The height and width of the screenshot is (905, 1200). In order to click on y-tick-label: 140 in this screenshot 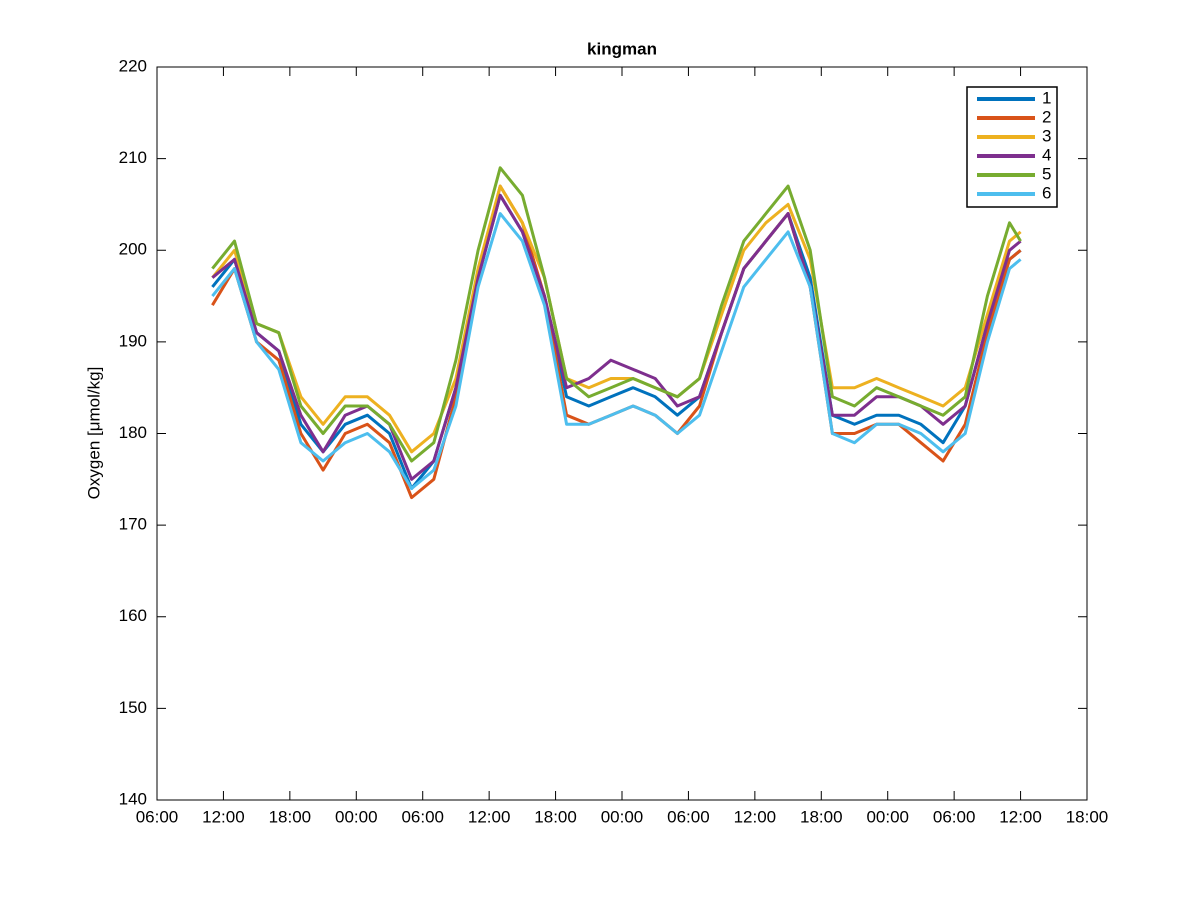, I will do `click(133, 798)`.